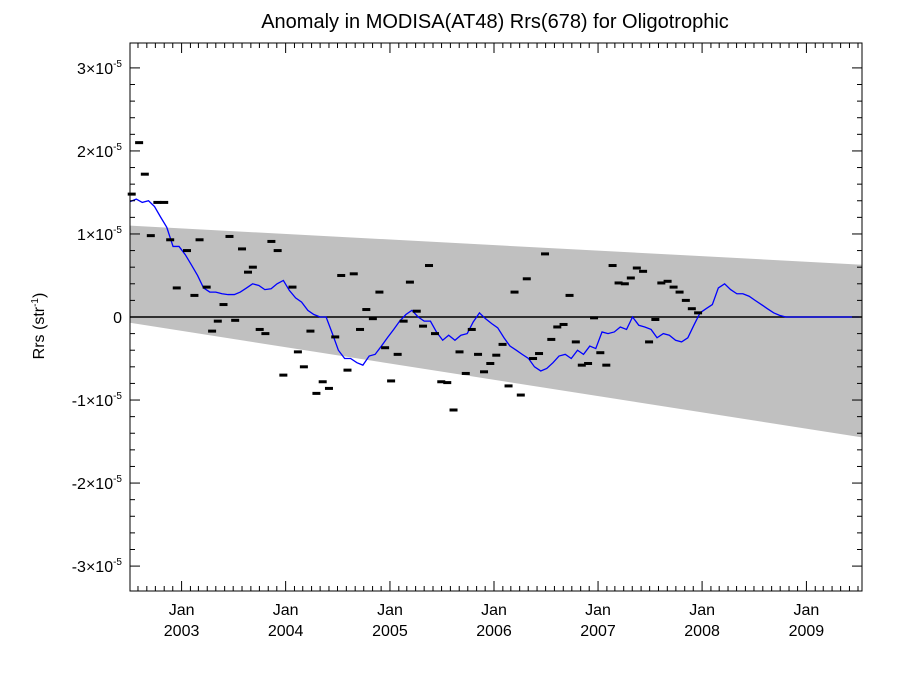 The height and width of the screenshot is (675, 900). I want to click on y-axis-label: Rrs (str-1), so click(39, 326).